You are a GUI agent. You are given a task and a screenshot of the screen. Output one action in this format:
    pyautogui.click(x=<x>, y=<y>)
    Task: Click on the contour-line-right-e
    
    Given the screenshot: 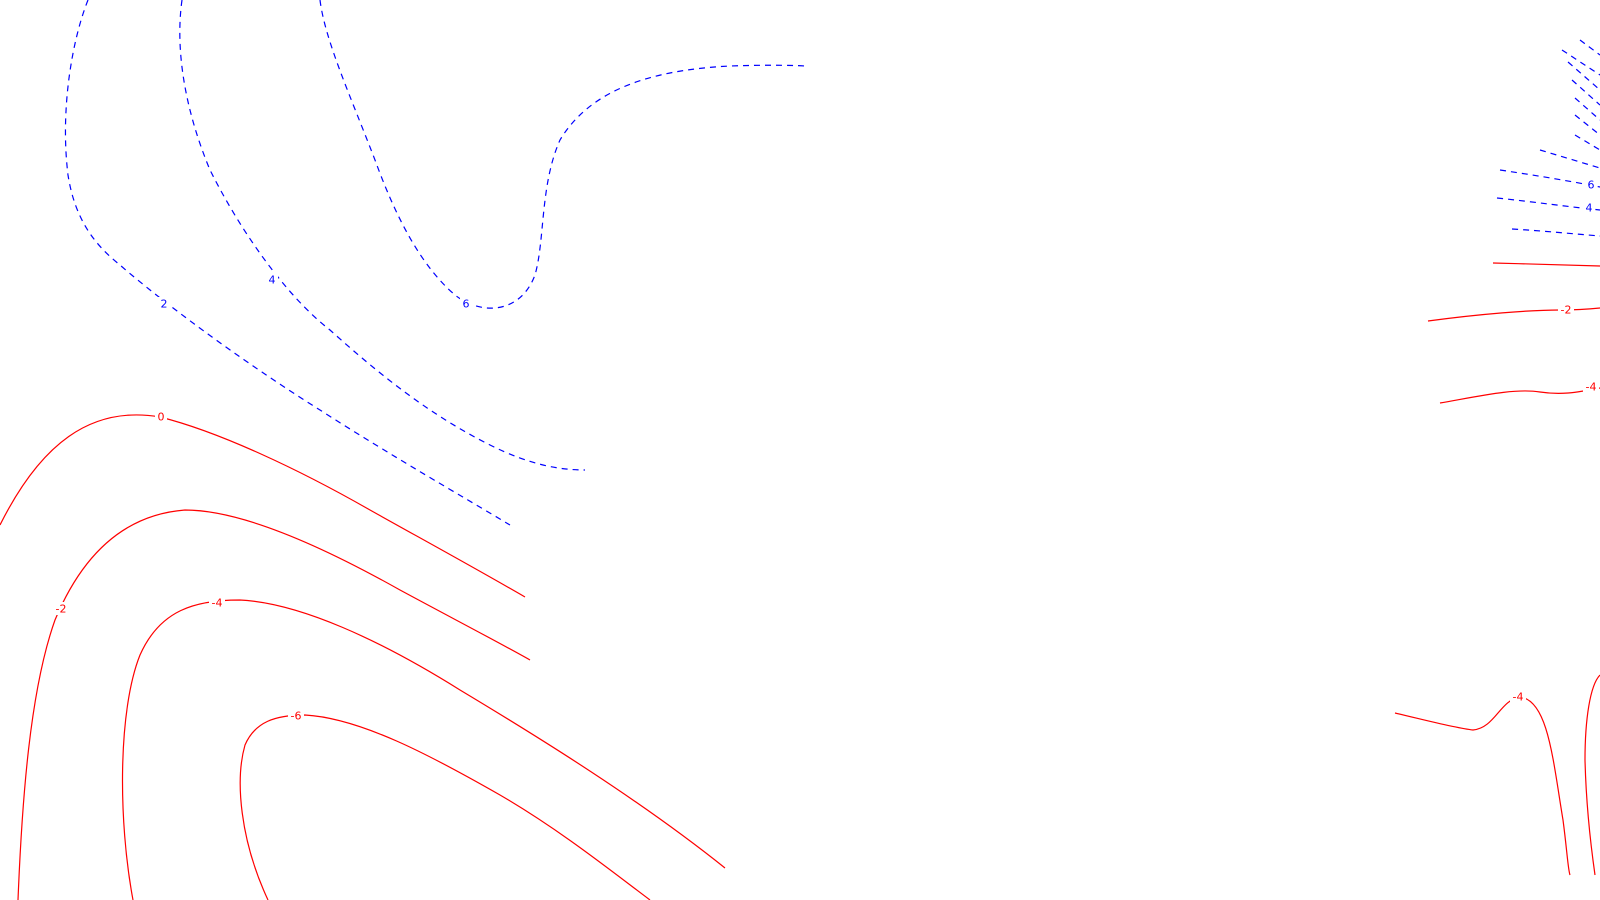 What is the action you would take?
    pyautogui.click(x=1587, y=109)
    